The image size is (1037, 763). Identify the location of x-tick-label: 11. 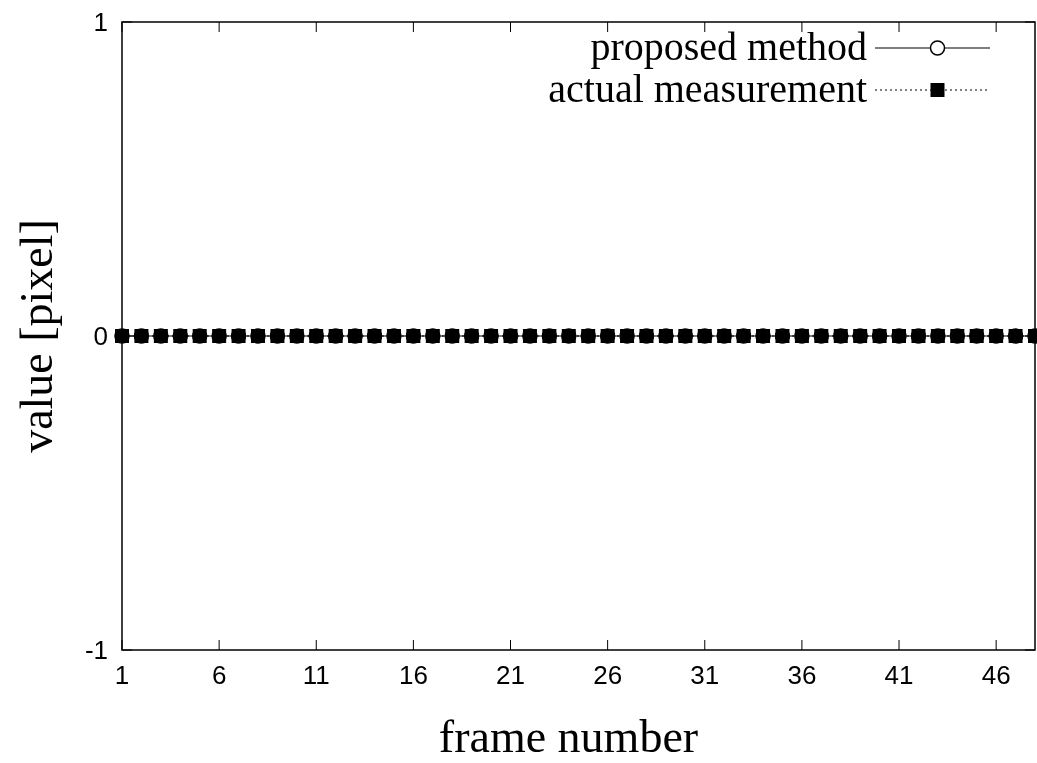
(316, 675).